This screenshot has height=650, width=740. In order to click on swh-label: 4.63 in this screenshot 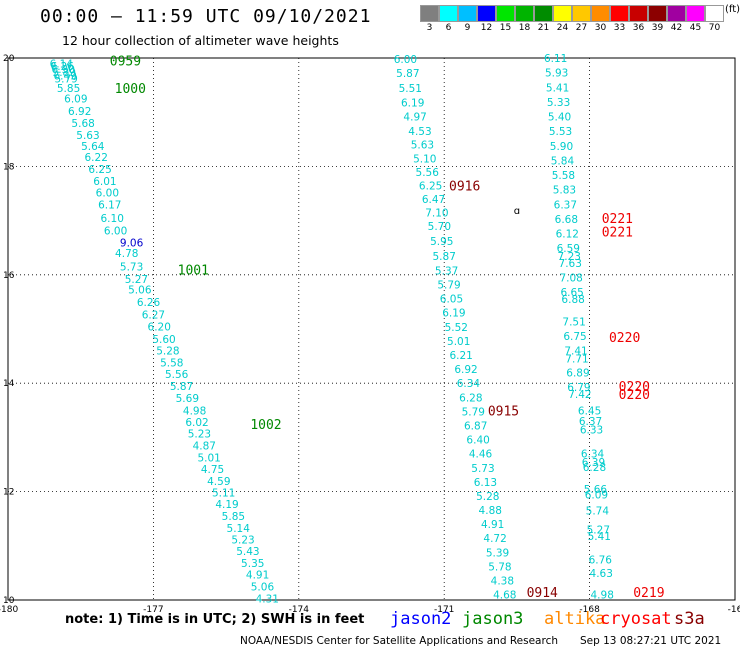, I will do `click(601, 574)`.